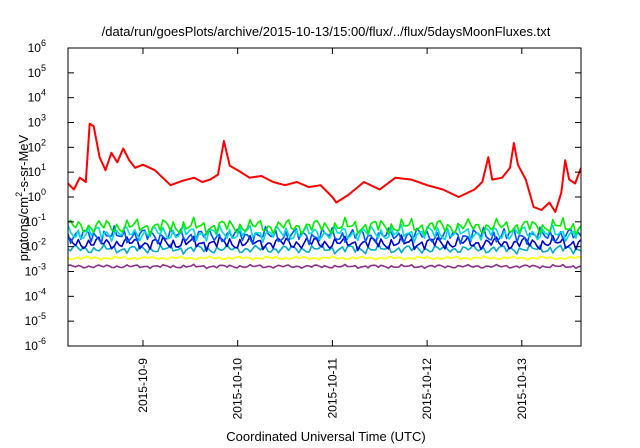 This screenshot has width=640, height=448. I want to click on y-tick-label: 10⁻², so click(35, 245).